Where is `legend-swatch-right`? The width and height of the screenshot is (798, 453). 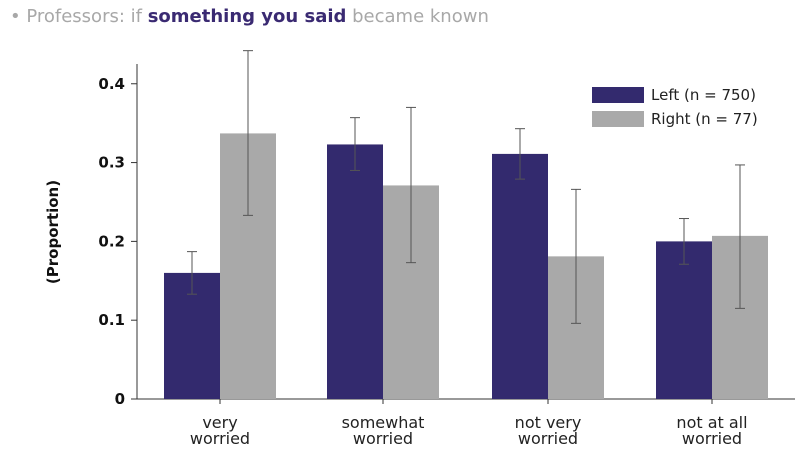 legend-swatch-right is located at coordinates (618, 119).